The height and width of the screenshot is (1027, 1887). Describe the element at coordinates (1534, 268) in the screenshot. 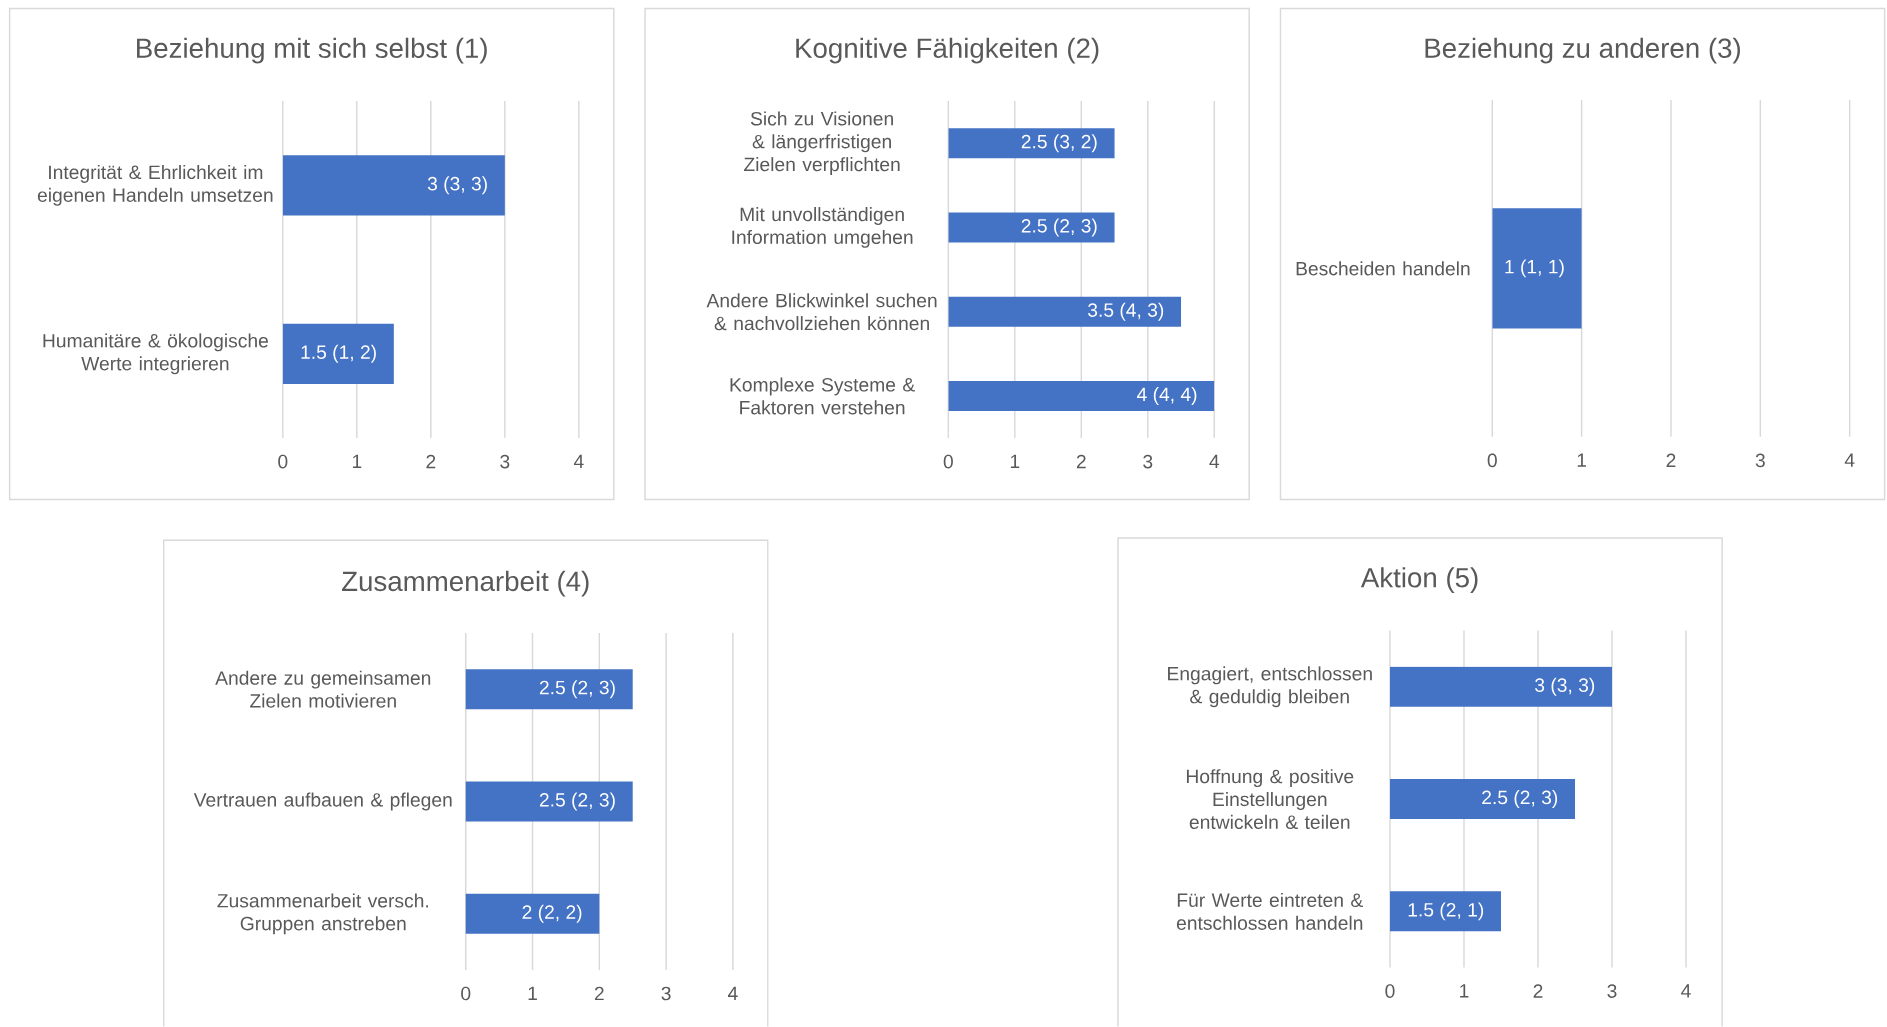

I see `data-label: 1 (1, 1)` at that location.